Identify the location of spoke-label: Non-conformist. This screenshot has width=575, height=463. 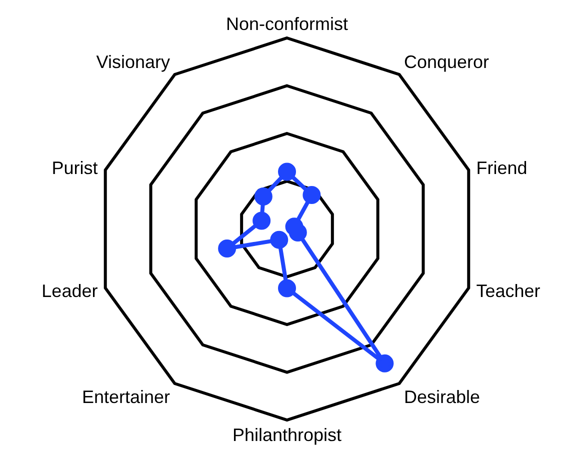
(287, 24).